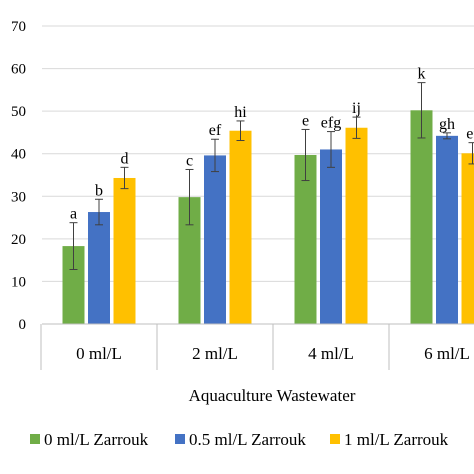  I want to click on significance-letter: a, so click(73, 214).